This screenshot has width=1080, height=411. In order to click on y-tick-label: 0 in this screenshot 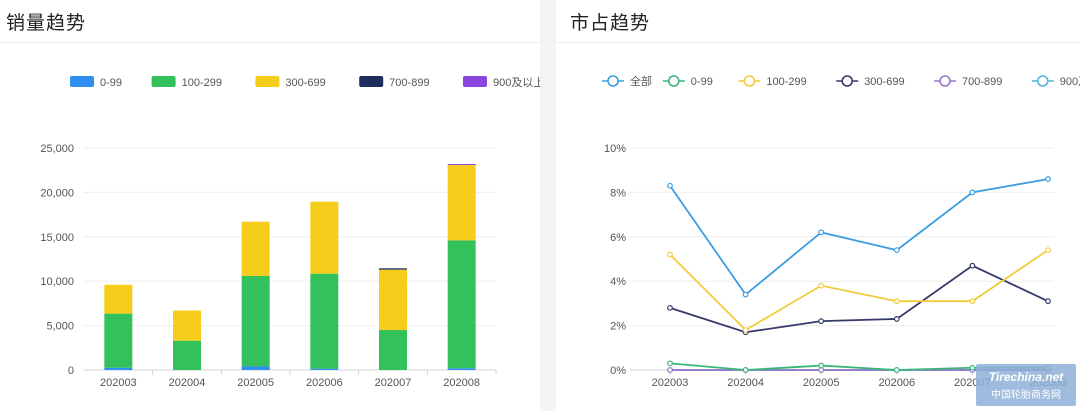, I will do `click(71, 371)`.